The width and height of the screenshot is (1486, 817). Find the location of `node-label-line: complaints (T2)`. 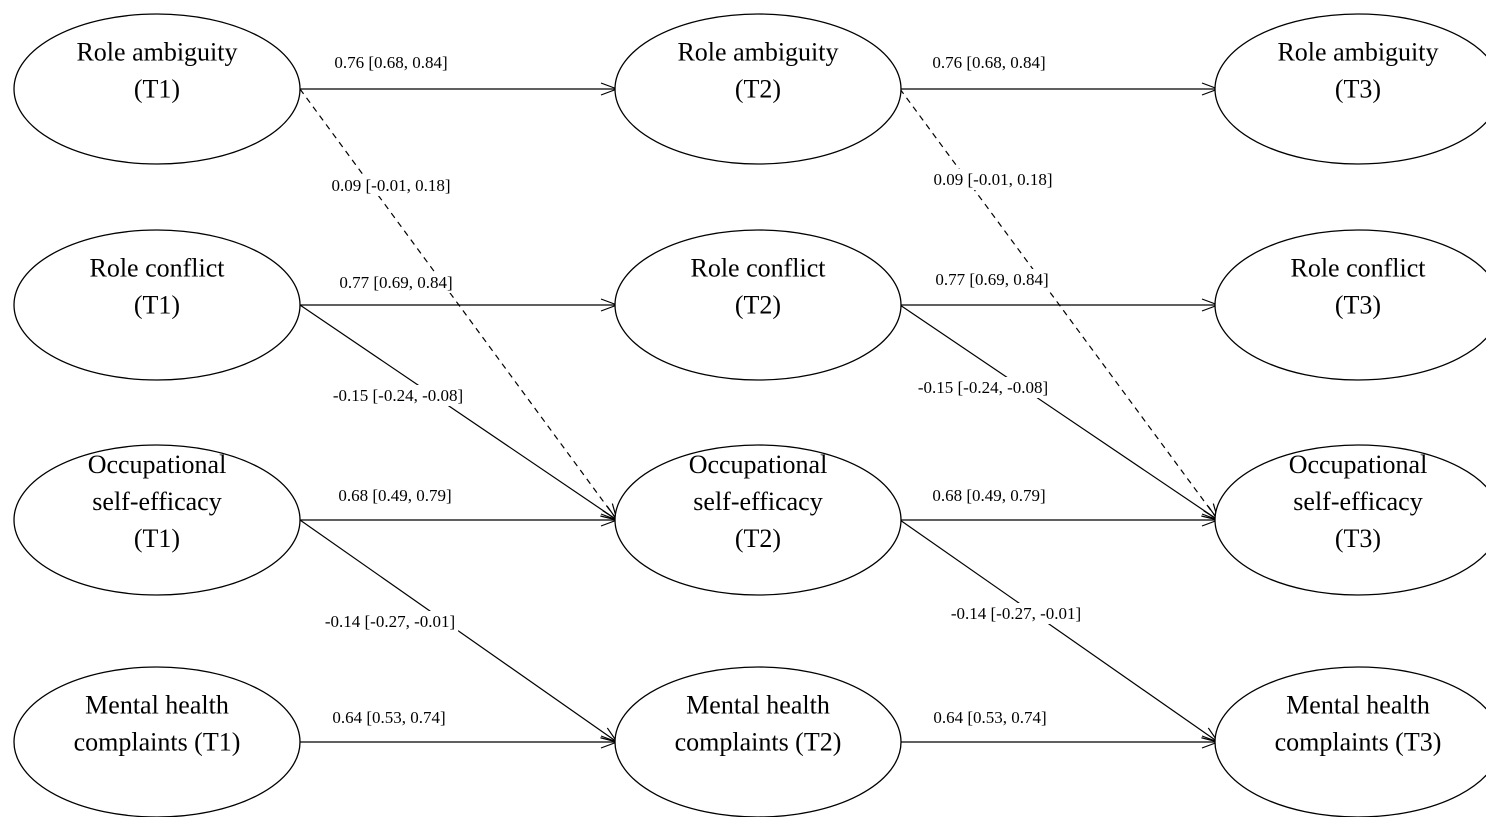

node-label-line: complaints (T2) is located at coordinates (758, 742).